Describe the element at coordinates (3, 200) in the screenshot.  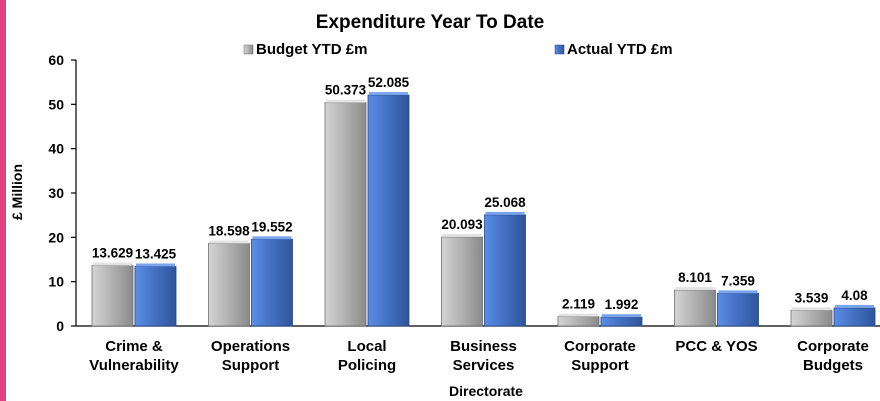
I see `left-accent-bar` at that location.